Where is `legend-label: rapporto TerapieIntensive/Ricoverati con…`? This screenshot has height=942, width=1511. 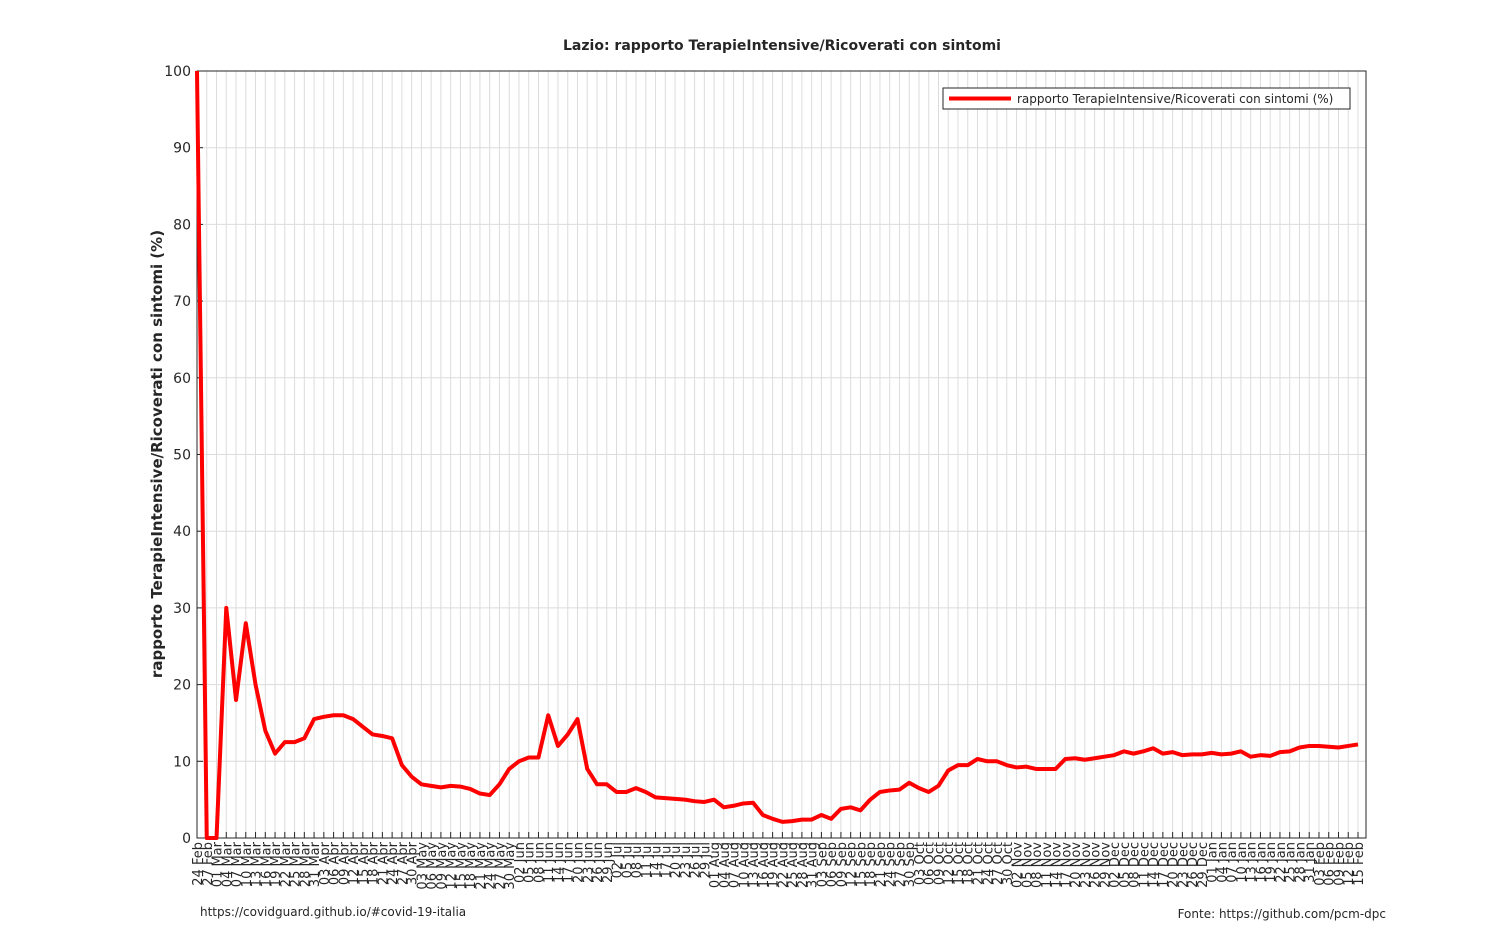 legend-label: rapporto TerapieIntensive/Ricoverati con… is located at coordinates (1175, 99).